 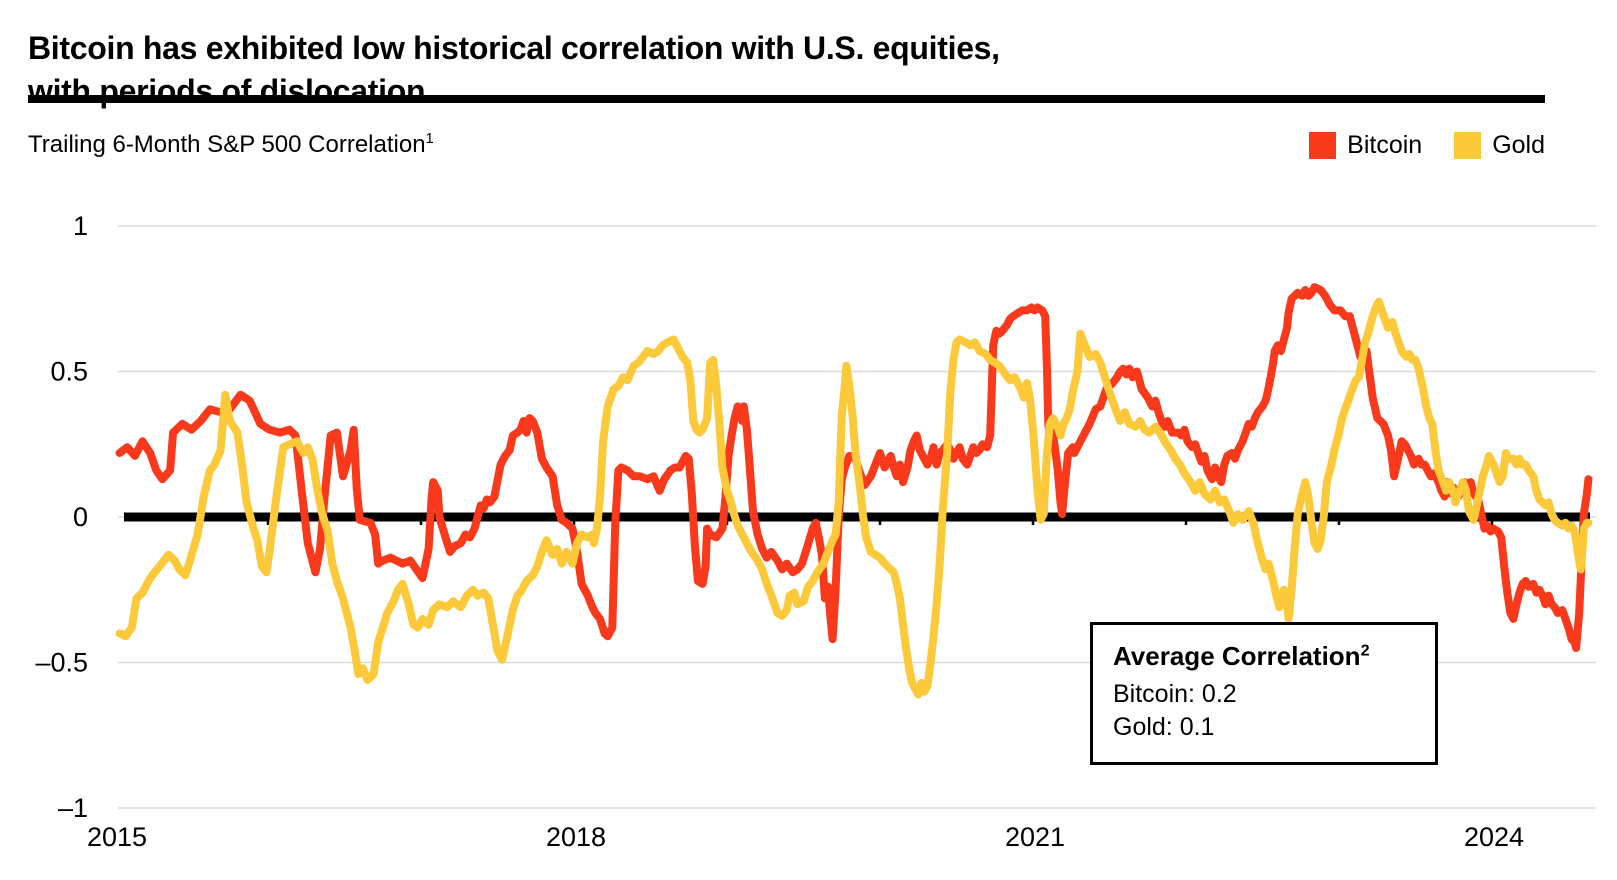 What do you see at coordinates (80, 226) in the screenshot?
I see `y-axis-label-1: 1` at bounding box center [80, 226].